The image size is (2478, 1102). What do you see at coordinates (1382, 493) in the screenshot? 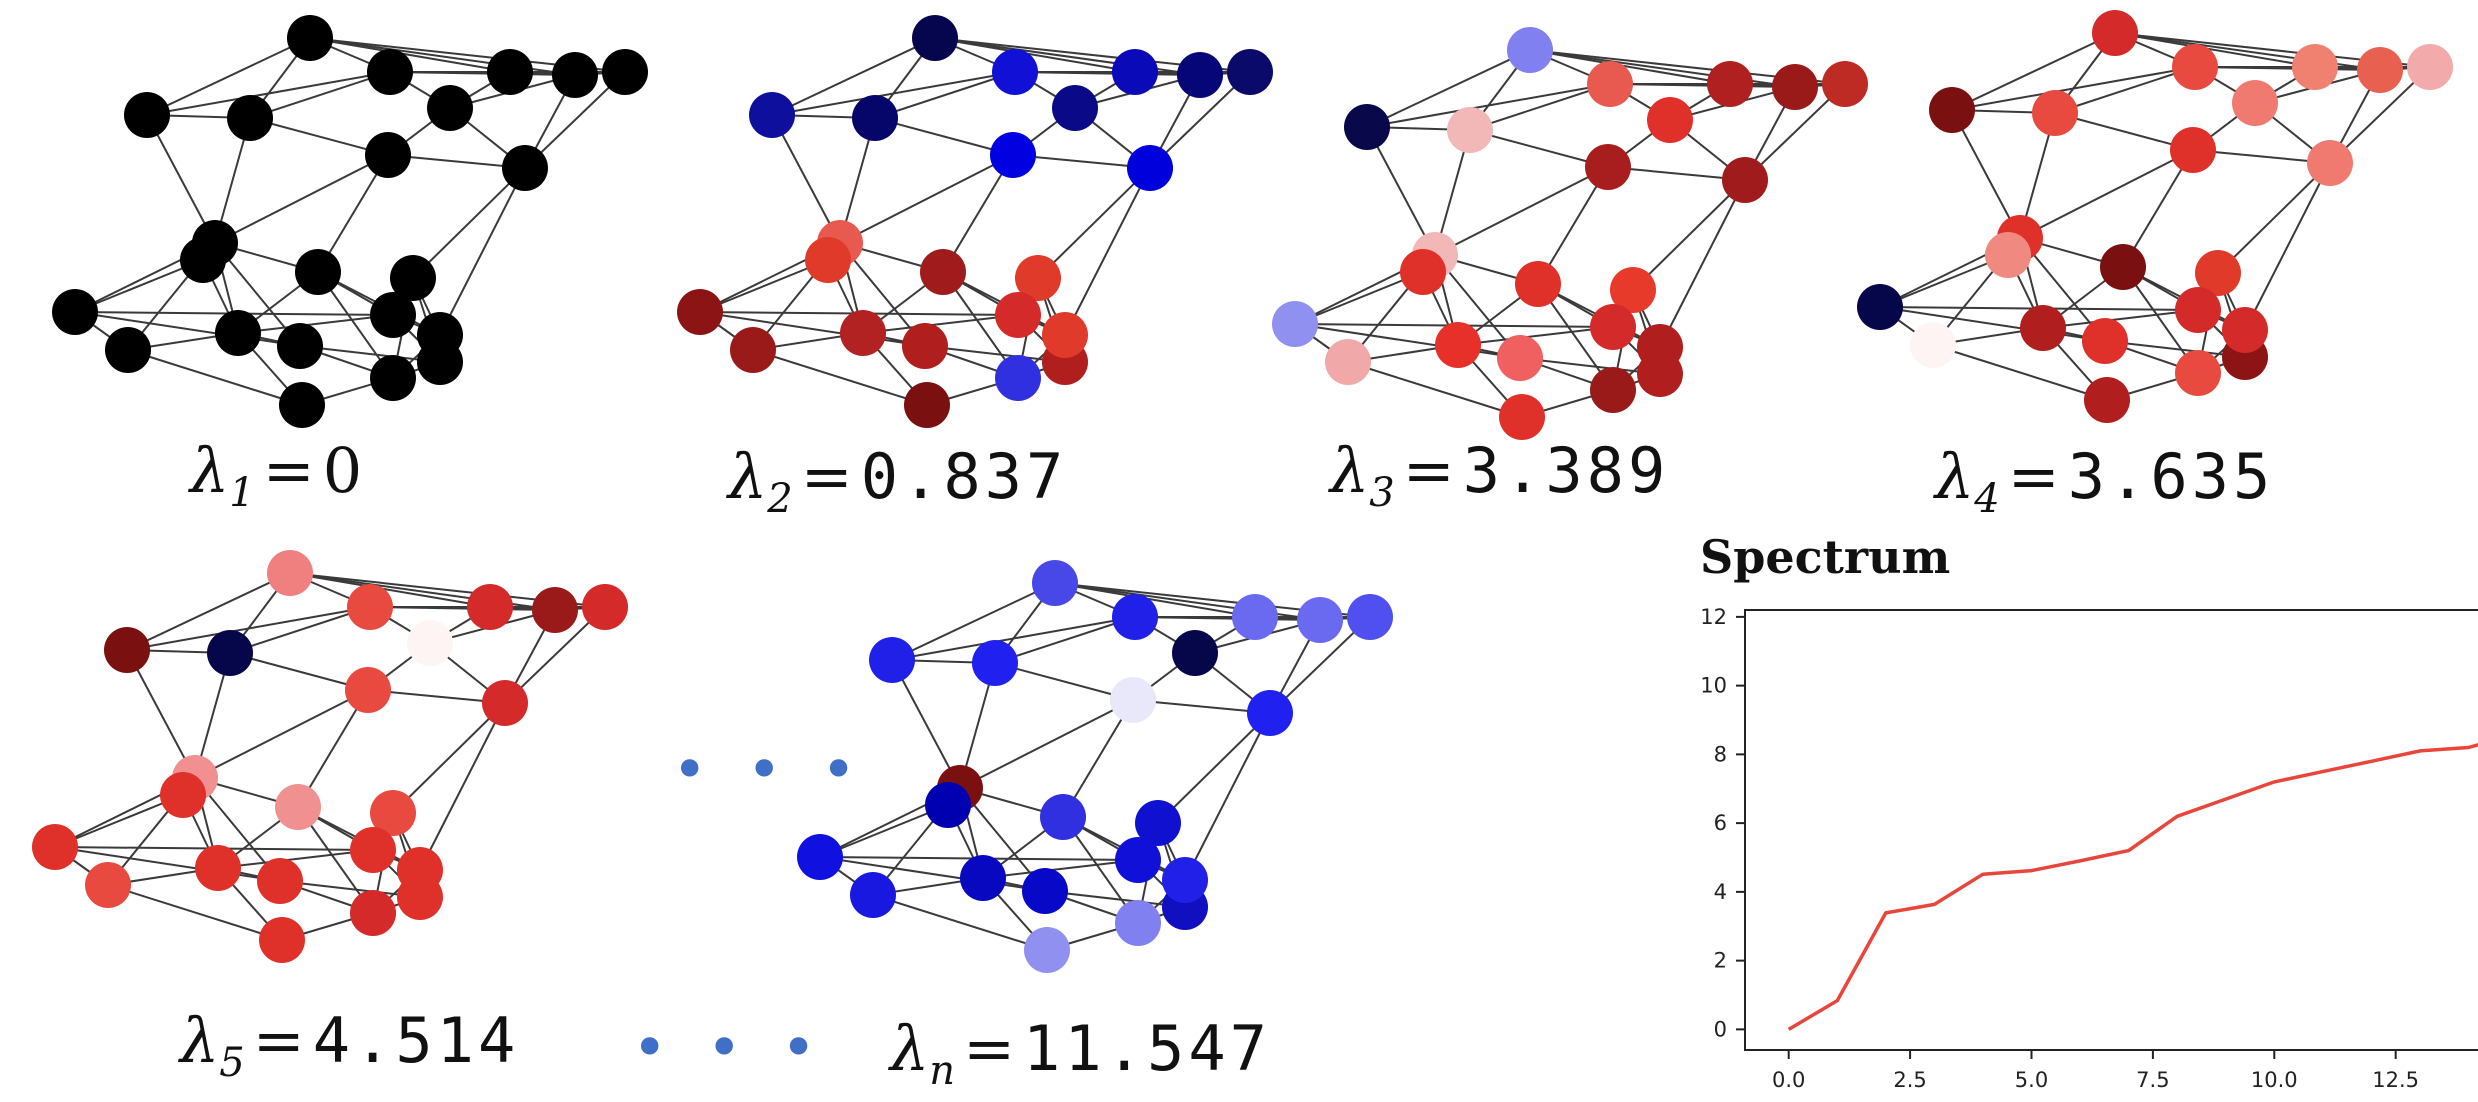
I see `lambda-subscript: 3` at bounding box center [1382, 493].